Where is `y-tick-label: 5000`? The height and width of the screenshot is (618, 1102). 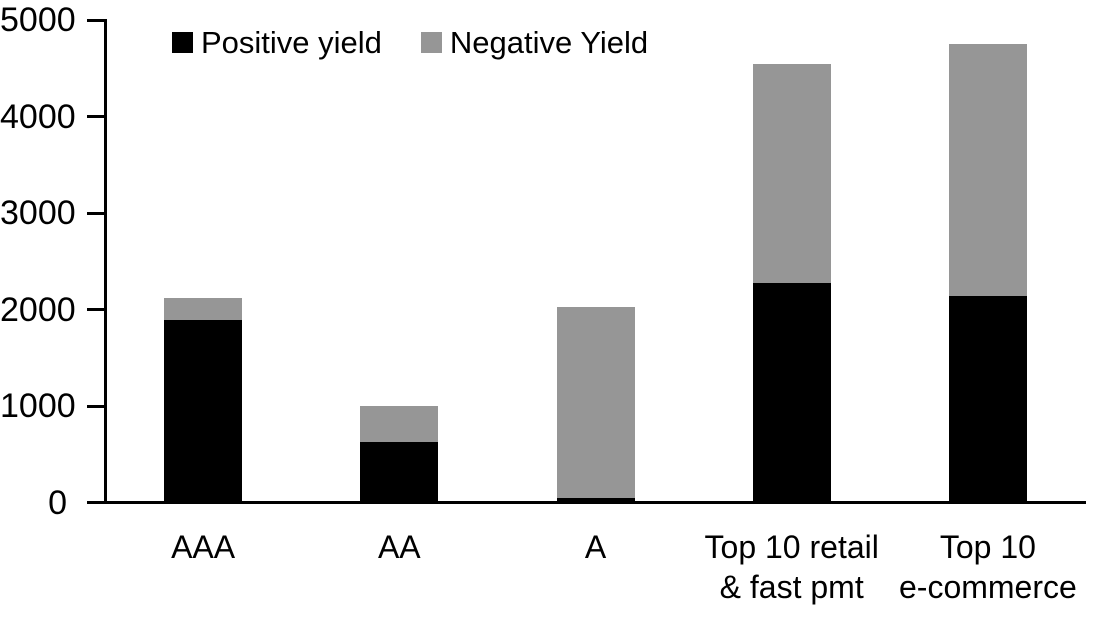
y-tick-label: 5000 is located at coordinates (38, 20).